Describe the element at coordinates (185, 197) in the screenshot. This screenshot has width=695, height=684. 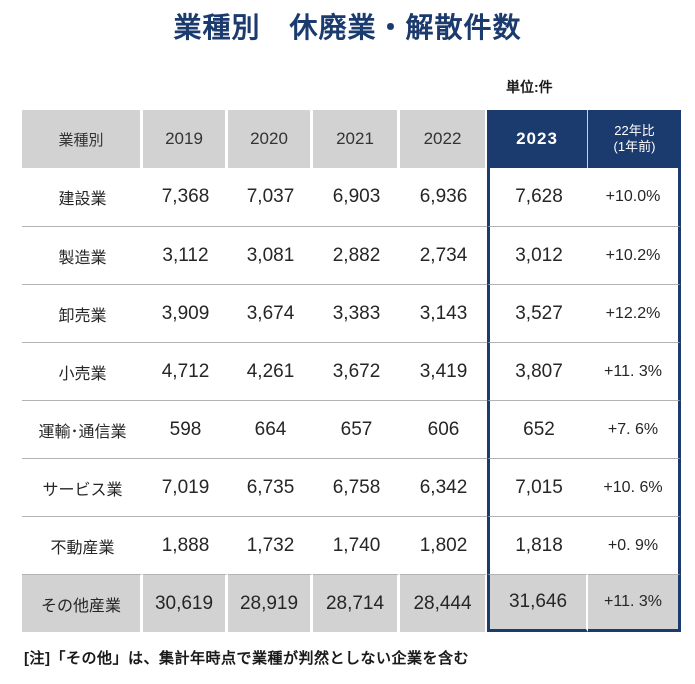
I see `cell-2019: 7,368` at that location.